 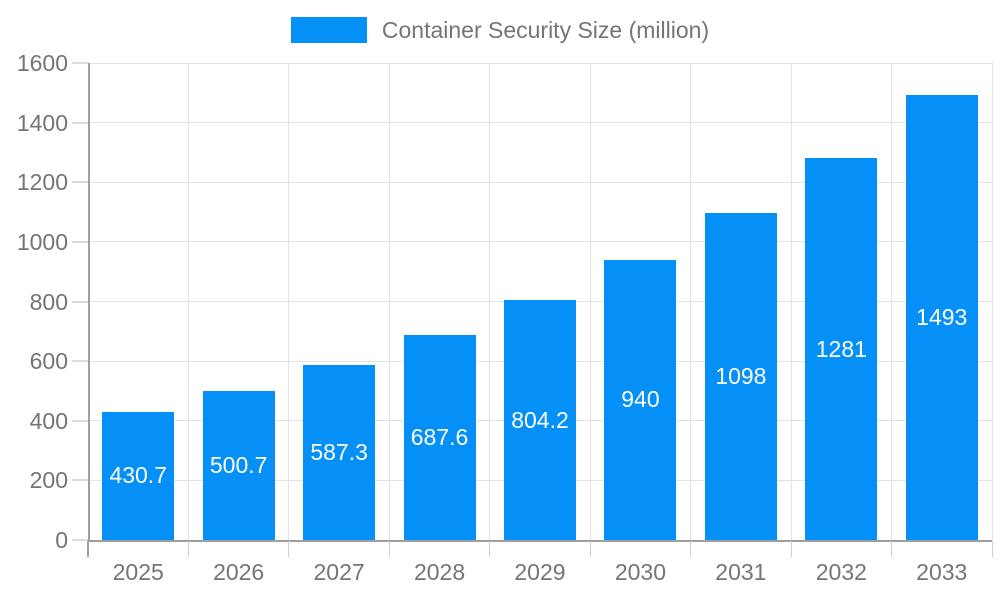 I want to click on bar-value-label: 940, so click(x=640, y=399).